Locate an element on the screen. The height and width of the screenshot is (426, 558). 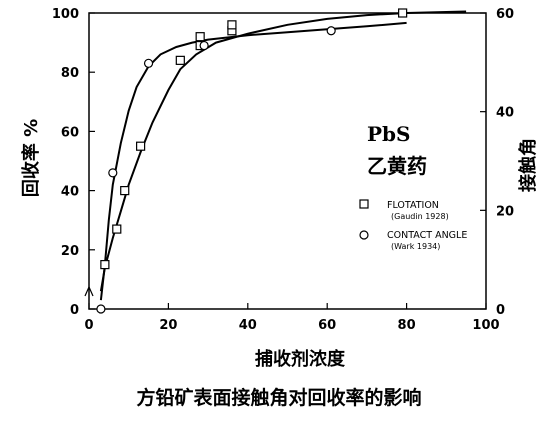
y2-tick-label: 40 is located at coordinates (505, 113).